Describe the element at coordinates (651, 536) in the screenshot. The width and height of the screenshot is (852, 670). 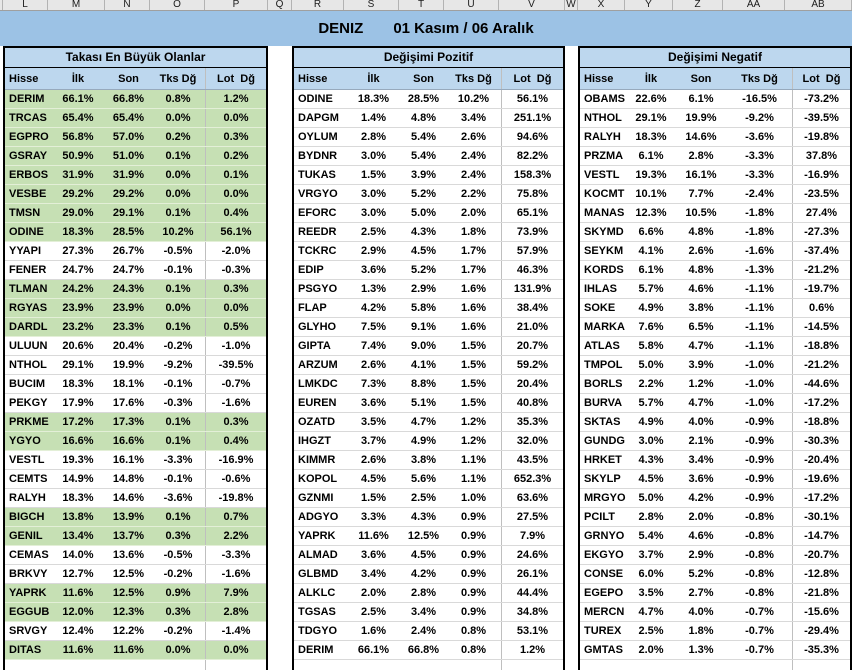
I see `cell-ilk: 5.4%` at that location.